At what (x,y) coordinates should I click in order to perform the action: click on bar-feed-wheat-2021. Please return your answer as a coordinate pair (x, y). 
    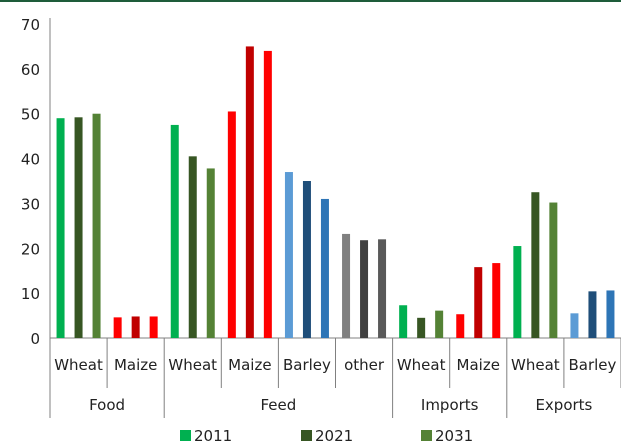
    Looking at the image, I should click on (192, 247).